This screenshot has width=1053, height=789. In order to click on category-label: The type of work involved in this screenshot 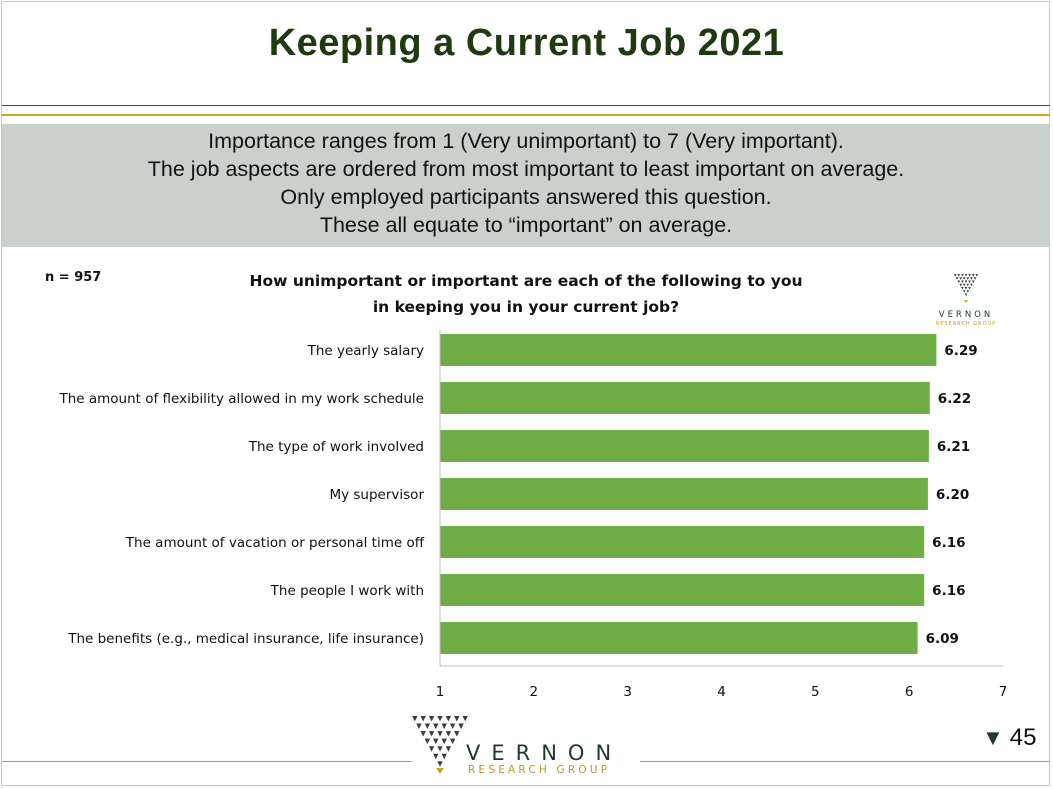, I will do `click(336, 447)`.